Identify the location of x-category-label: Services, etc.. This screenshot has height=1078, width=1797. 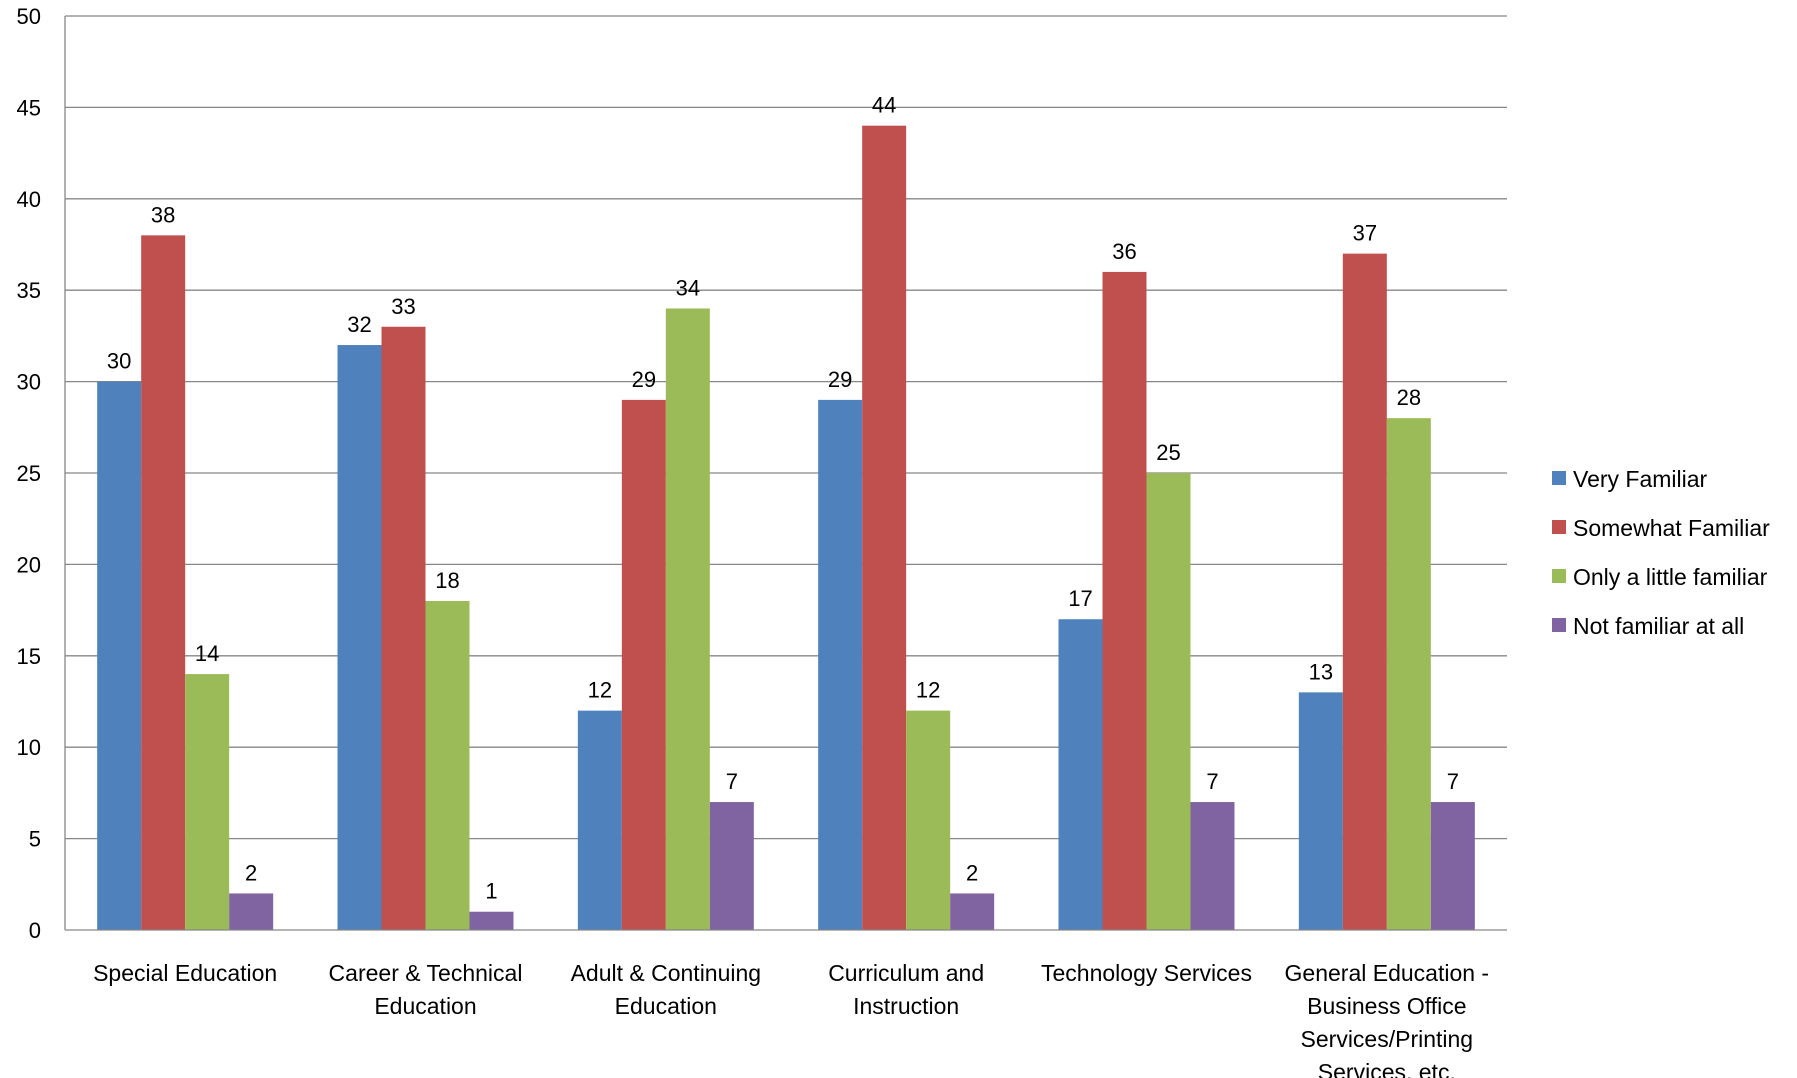
(1387, 1068).